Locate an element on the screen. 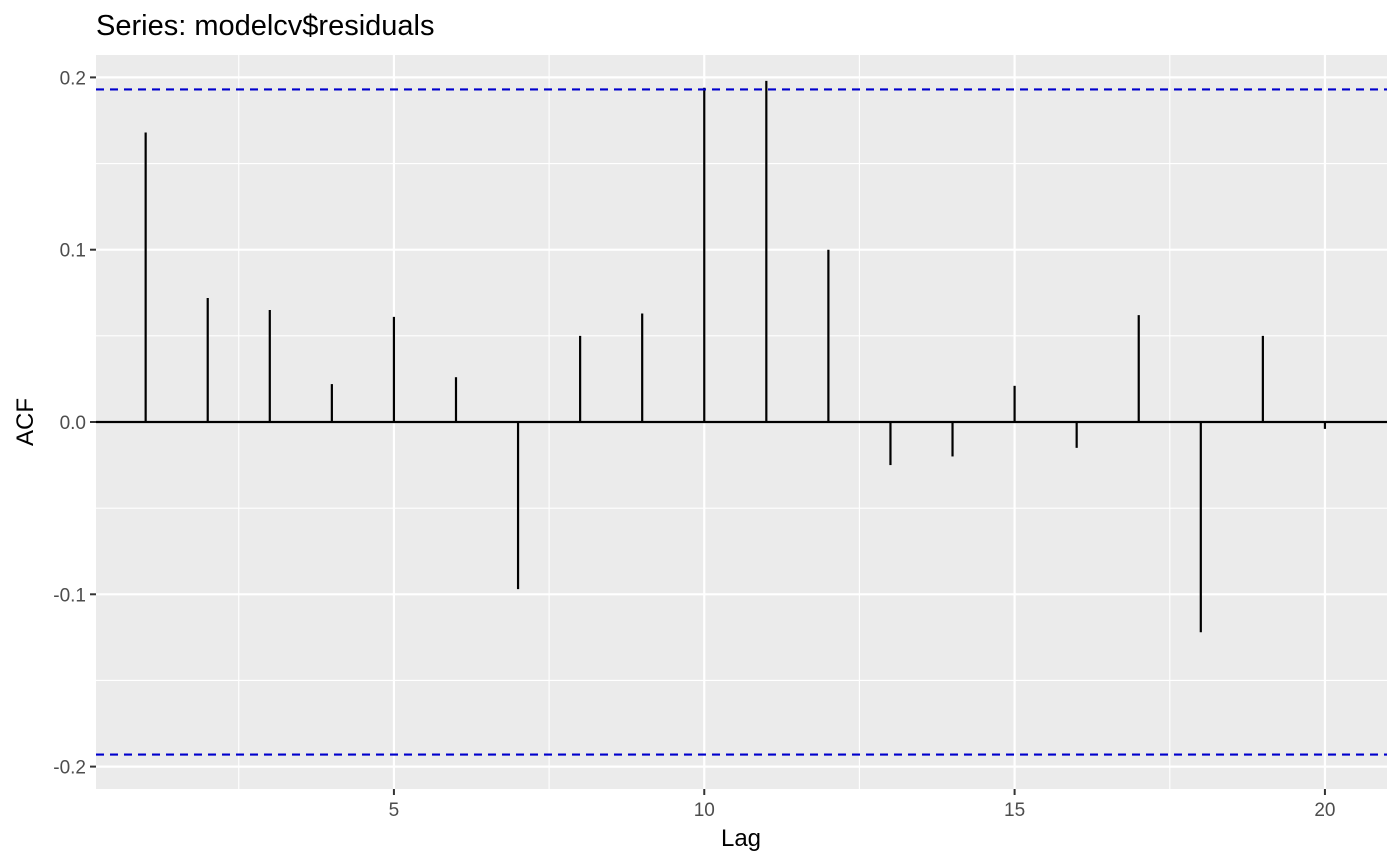 This screenshot has width=1400, height=865. y-axis-title: ACF is located at coordinates (25, 422).